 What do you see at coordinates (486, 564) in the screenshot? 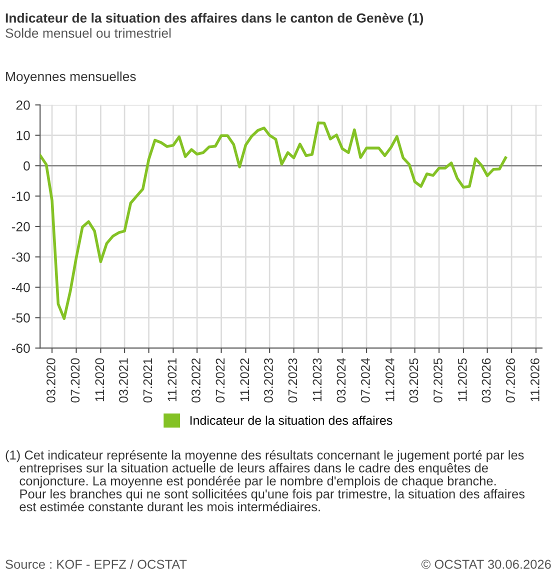
I see `text: © OCSTAT 30.06.2026` at bounding box center [486, 564].